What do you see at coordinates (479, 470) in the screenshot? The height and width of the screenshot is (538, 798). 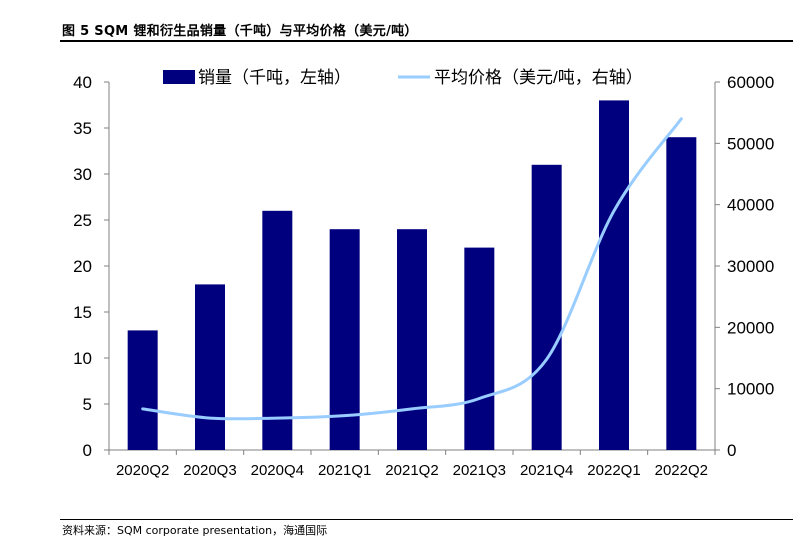 I see `x-tick-label: 2021Q3` at bounding box center [479, 470].